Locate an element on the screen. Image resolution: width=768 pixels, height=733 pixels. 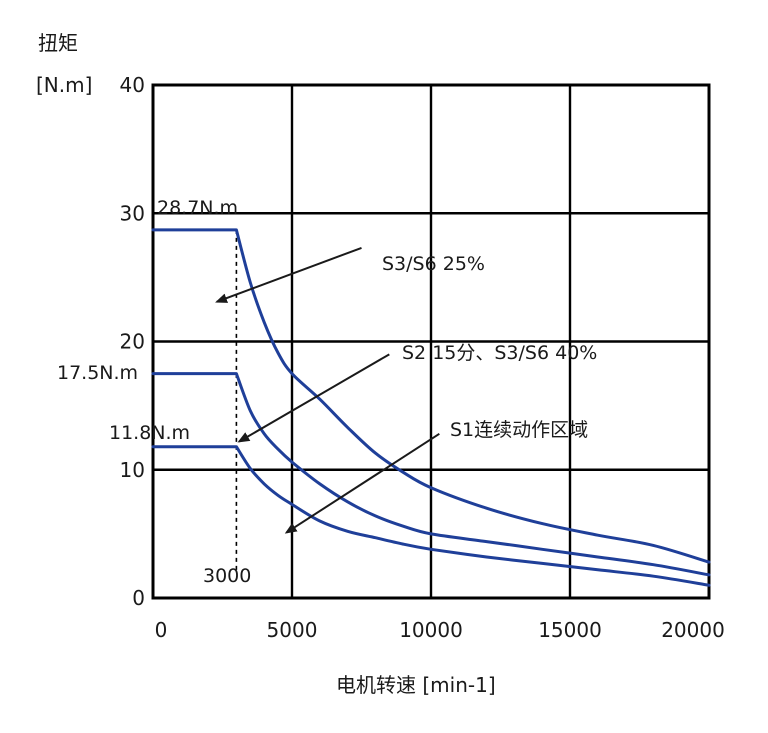
y-tick-label: 40 is located at coordinates (132, 85).